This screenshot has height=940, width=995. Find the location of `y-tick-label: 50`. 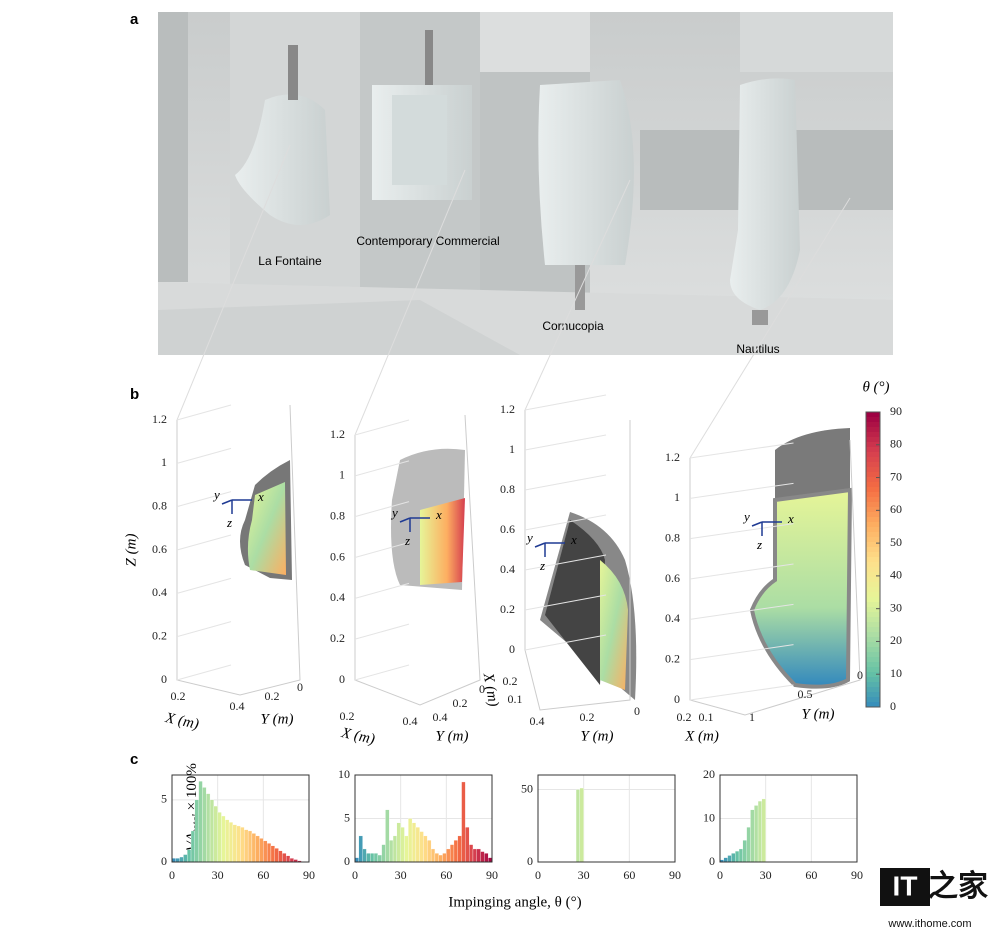

y-tick-label: 50 is located at coordinates (527, 788).